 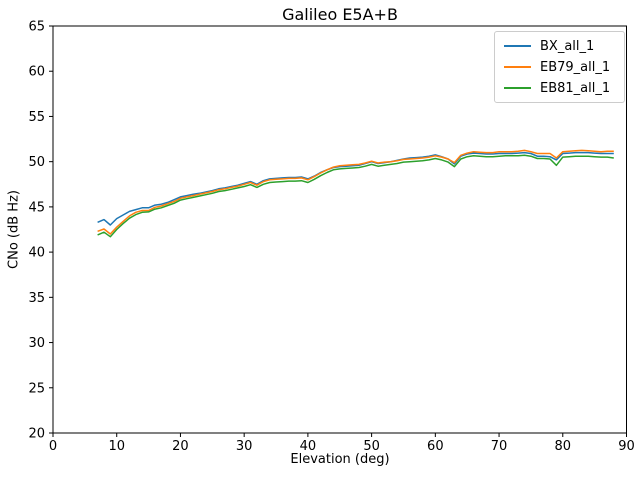 What do you see at coordinates (340, 14) in the screenshot?
I see `chart-title: Galileo E5A+B` at bounding box center [340, 14].